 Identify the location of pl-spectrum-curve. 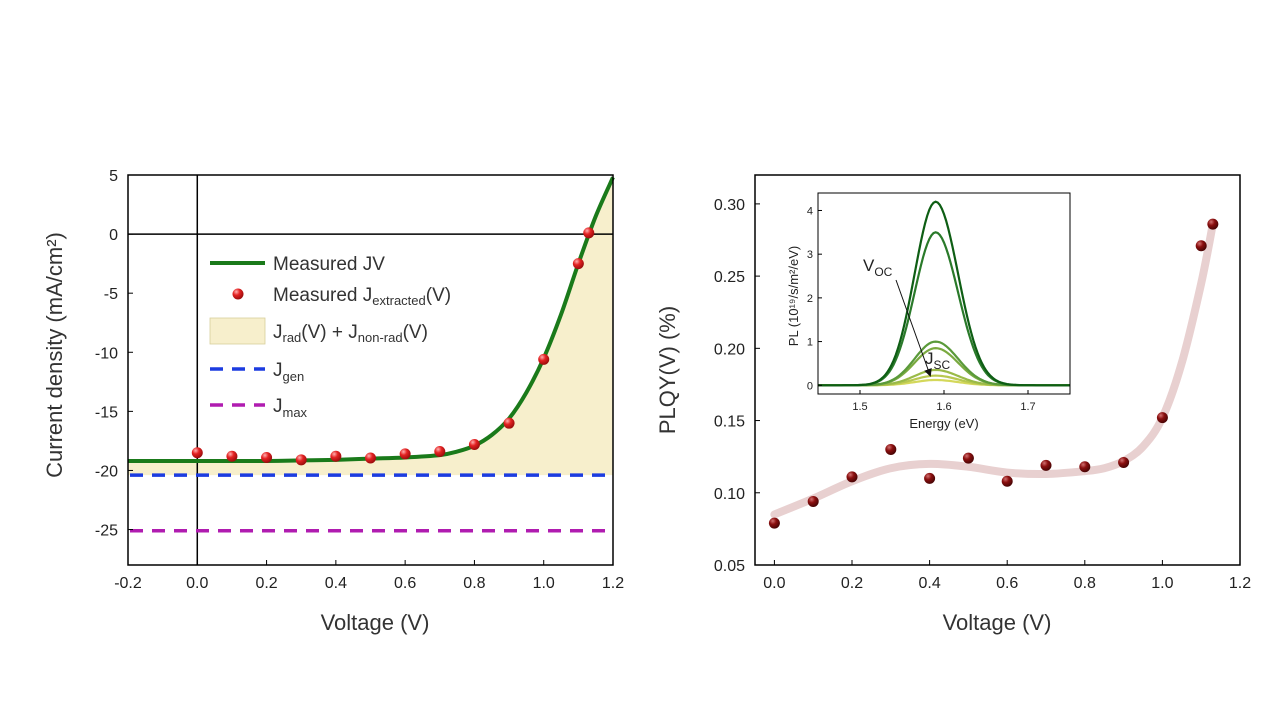
(944, 293).